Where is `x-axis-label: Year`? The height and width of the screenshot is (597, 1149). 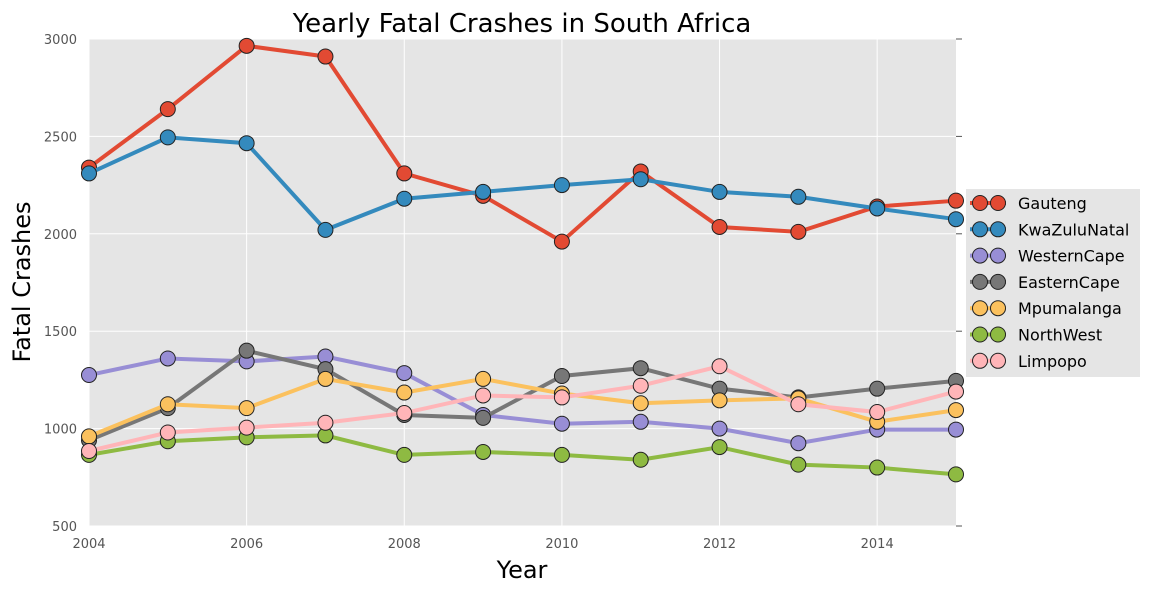 x-axis-label: Year is located at coordinates (522, 570).